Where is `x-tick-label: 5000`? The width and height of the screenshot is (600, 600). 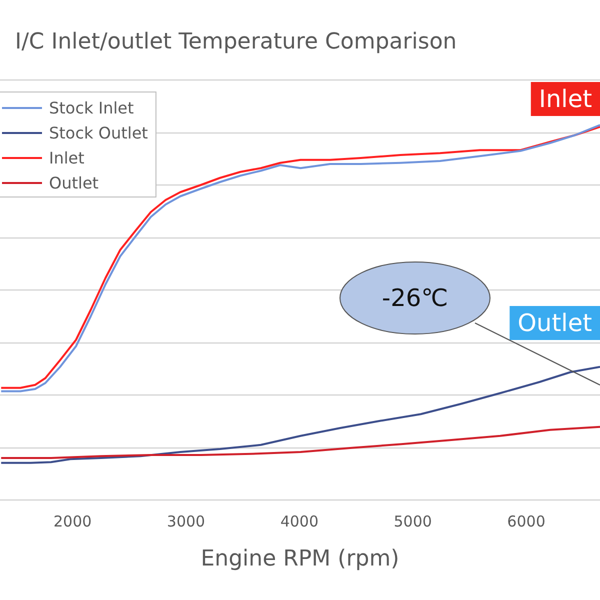
x-tick-label: 5000 is located at coordinates (413, 521).